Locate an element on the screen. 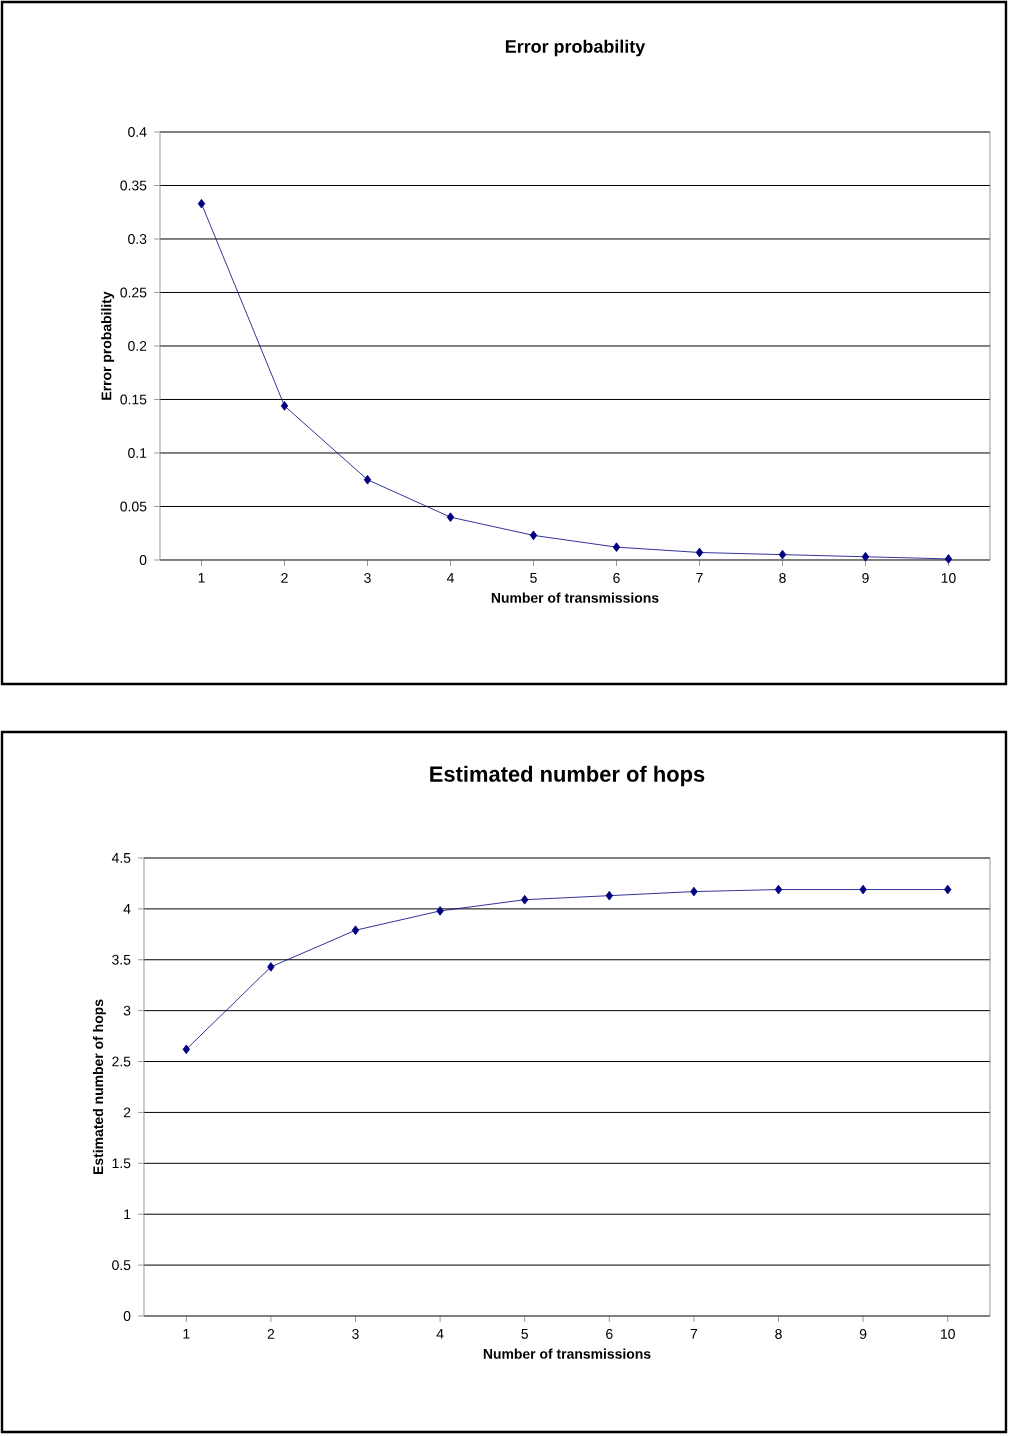  chart-title: Estimated number of hops is located at coordinates (567, 776).